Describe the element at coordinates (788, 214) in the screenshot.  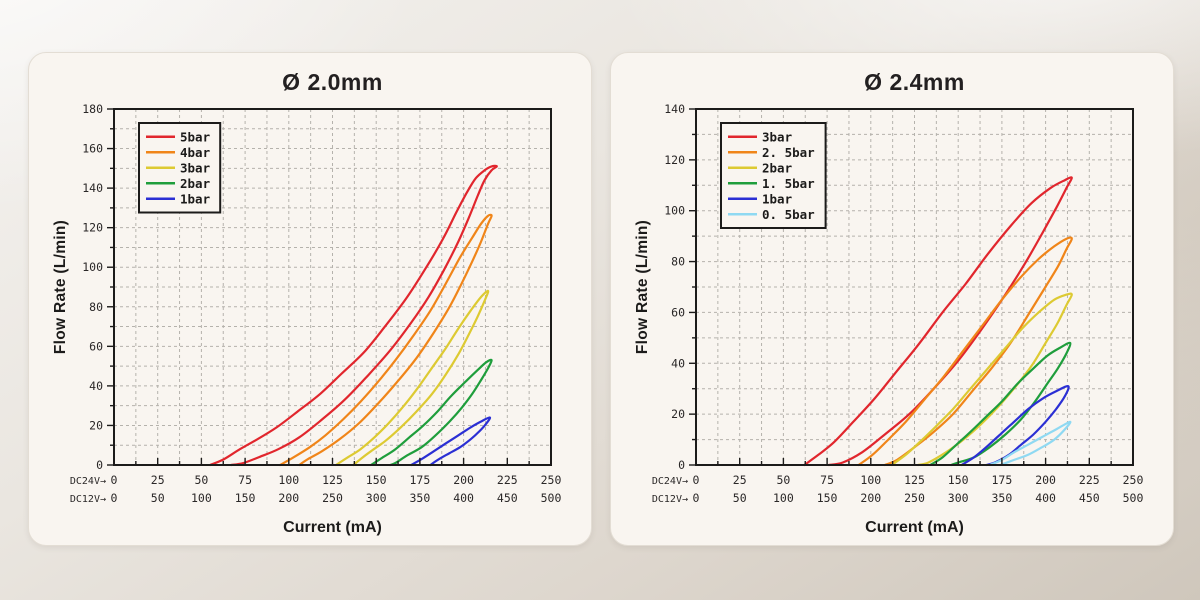
I see `legend-label: 0. 5bar` at that location.